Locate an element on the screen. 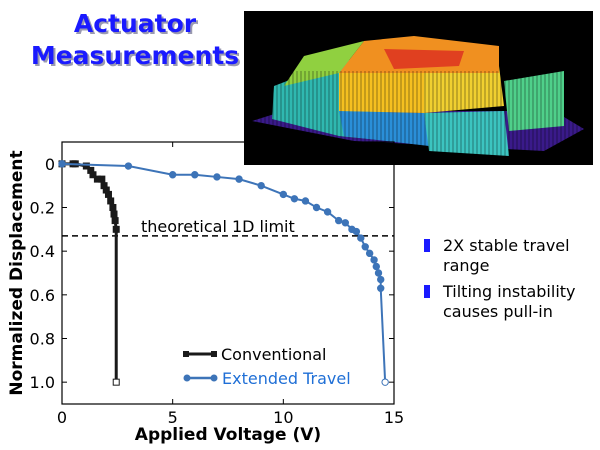 This screenshot has width=600, height=450. x-tick-label: 5 is located at coordinates (173, 417).